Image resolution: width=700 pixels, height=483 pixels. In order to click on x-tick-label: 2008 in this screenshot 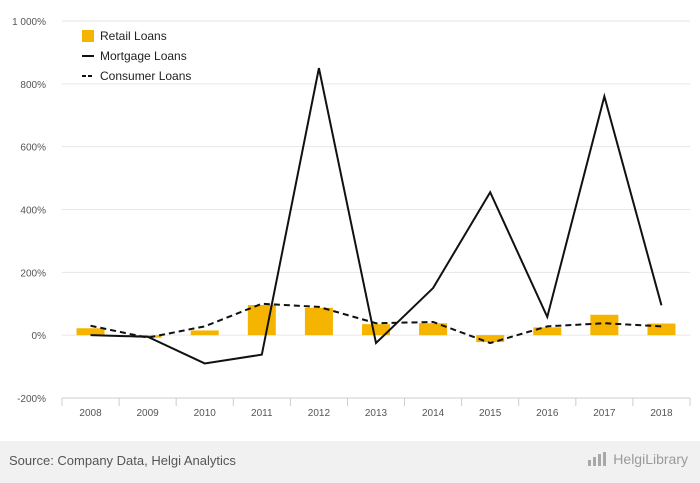, I will do `click(90, 413)`.